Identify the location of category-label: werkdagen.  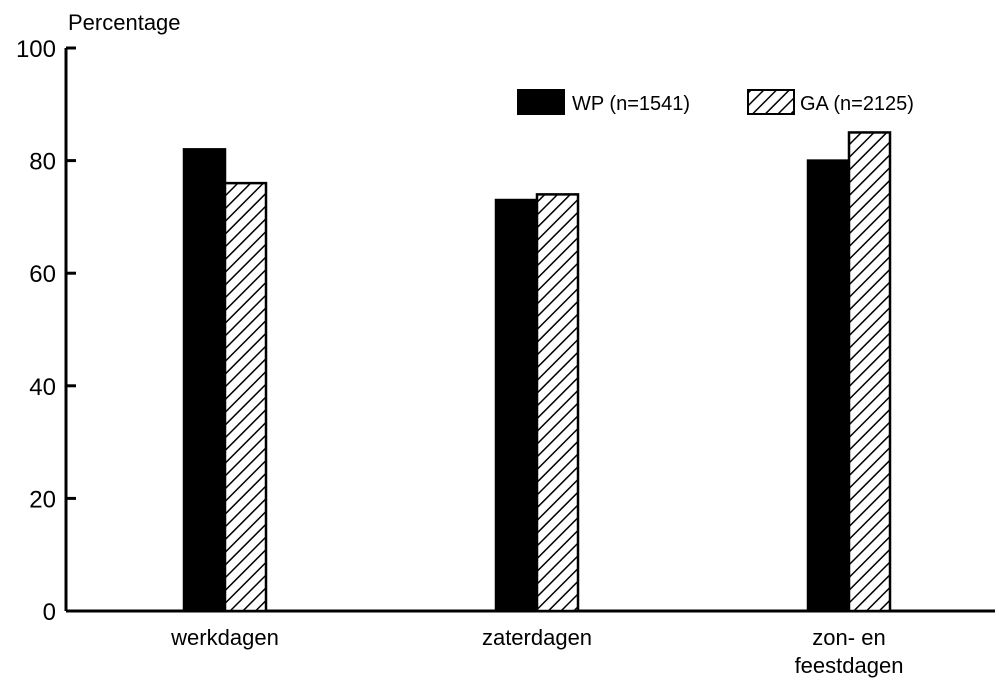
(224, 637).